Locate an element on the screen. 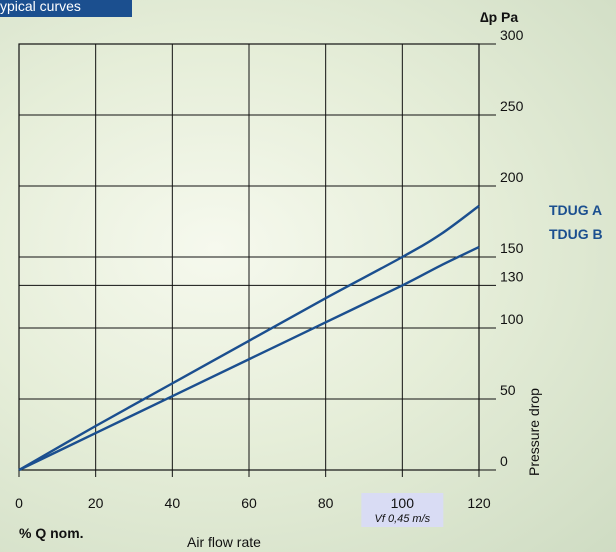 The height and width of the screenshot is (552, 616). x-tick-label: 120 is located at coordinates (479, 503).